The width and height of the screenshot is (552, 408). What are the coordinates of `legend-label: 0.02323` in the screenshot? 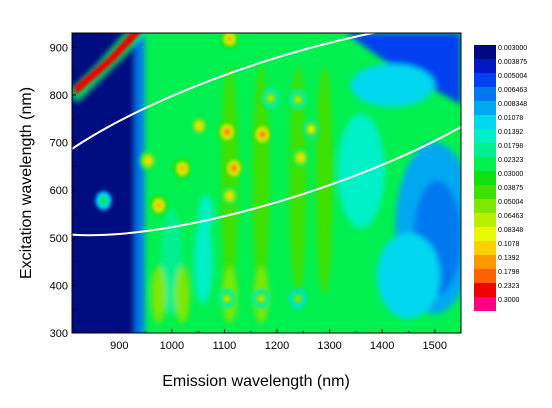 It's located at (510, 160).